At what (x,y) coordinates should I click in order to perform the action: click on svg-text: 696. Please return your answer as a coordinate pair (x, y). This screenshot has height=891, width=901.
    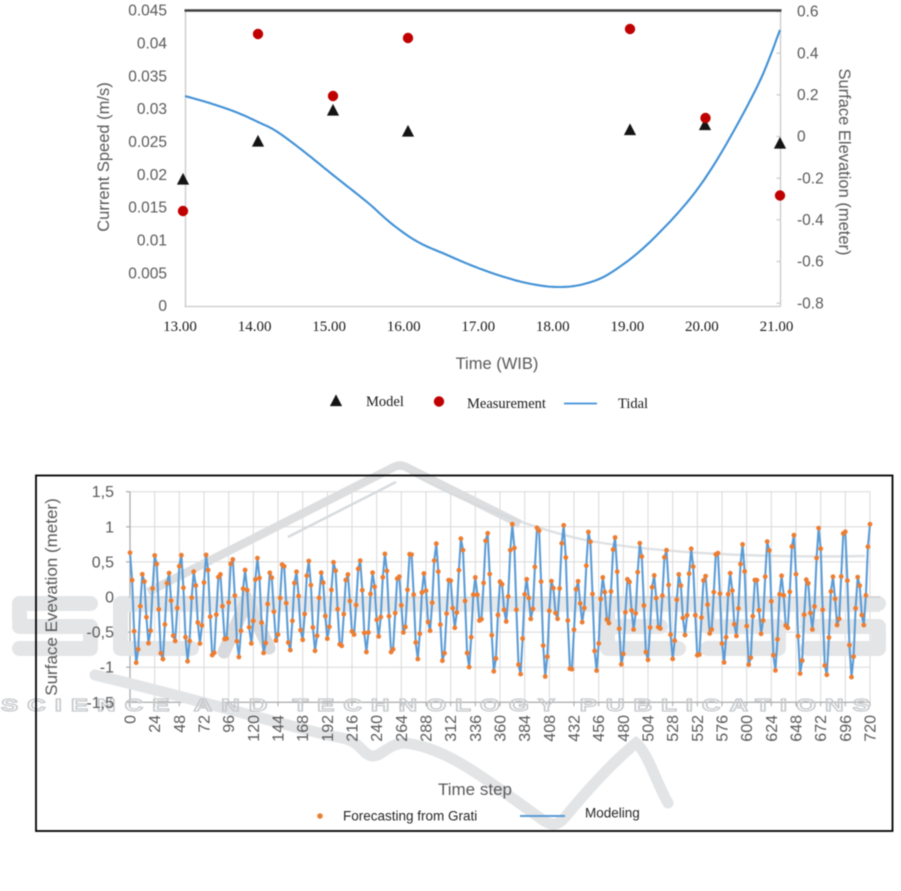
    Looking at the image, I should click on (846, 728).